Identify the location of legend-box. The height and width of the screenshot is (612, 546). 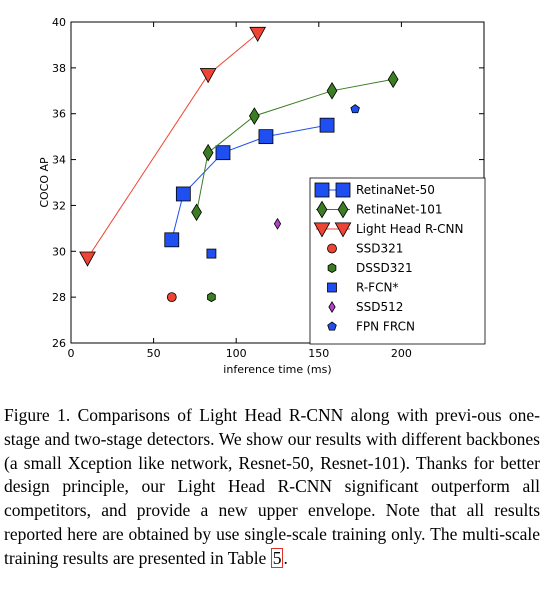
(397, 261).